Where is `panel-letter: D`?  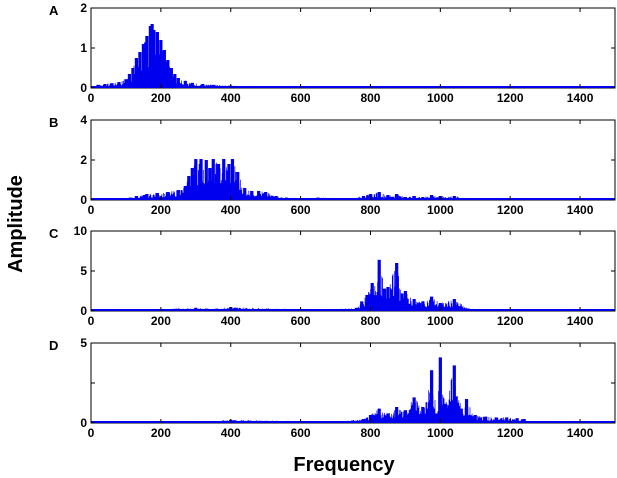 panel-letter: D is located at coordinates (53, 345).